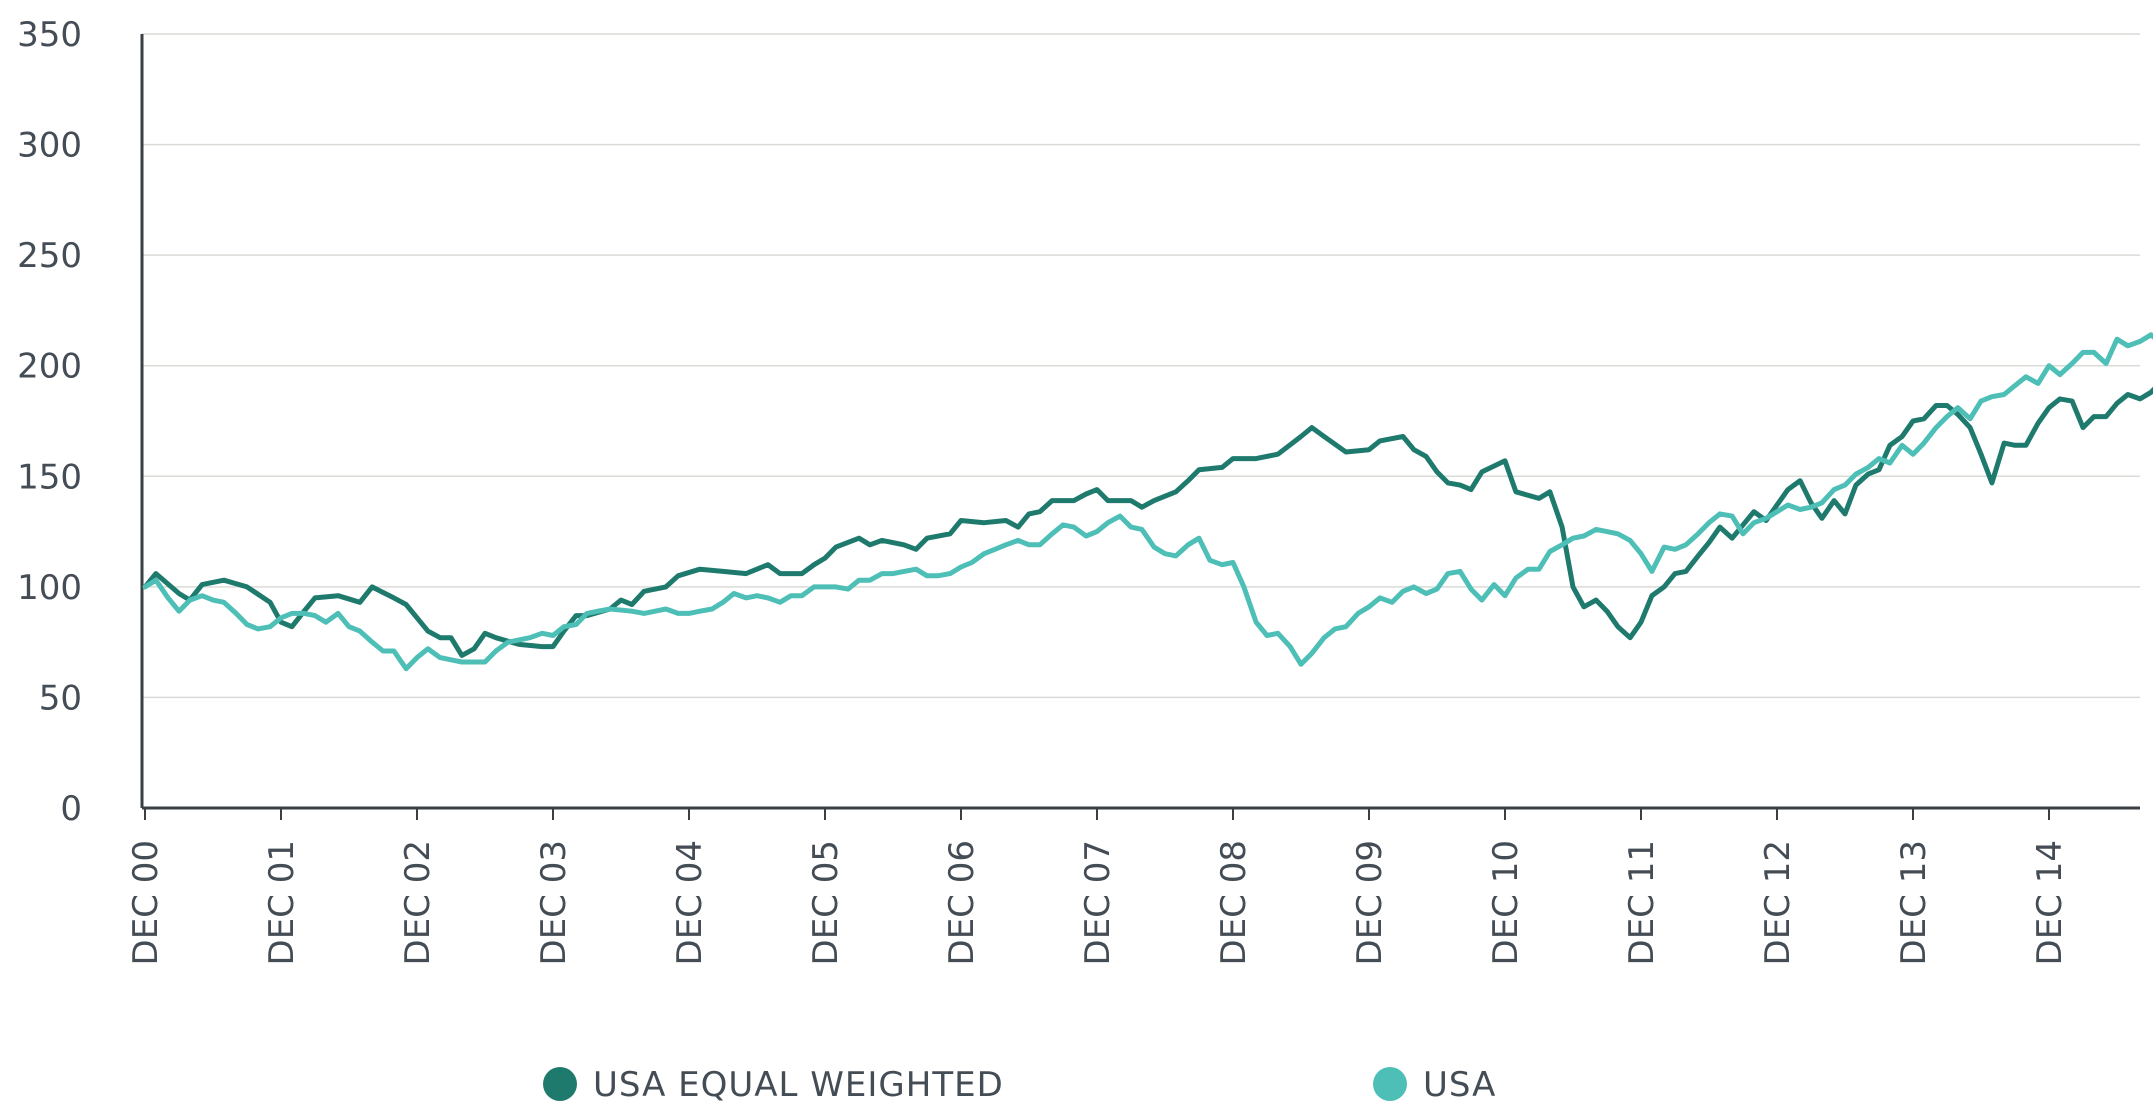 The width and height of the screenshot is (2153, 1112). What do you see at coordinates (962, 902) in the screenshot?
I see `x-tick-label: DEC 06` at bounding box center [962, 902].